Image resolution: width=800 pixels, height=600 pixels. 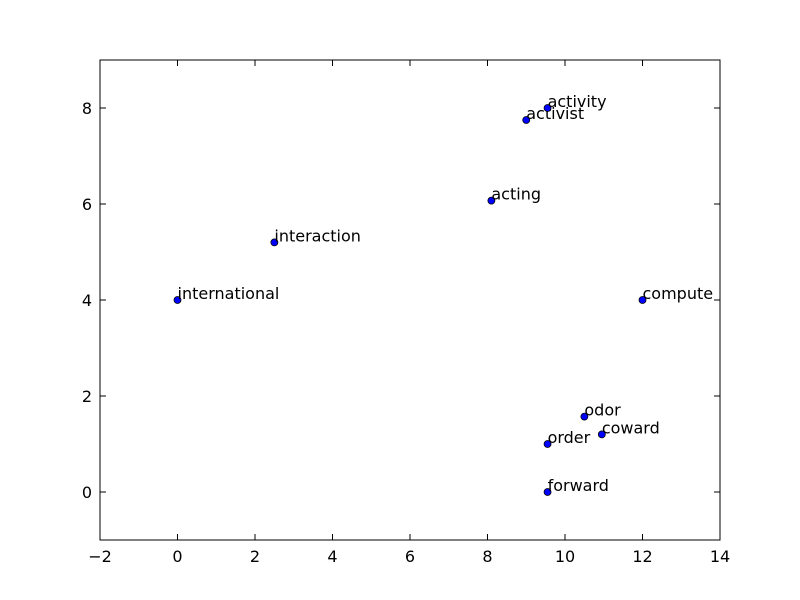 What do you see at coordinates (578, 485) in the screenshot?
I see `point-label: forward` at bounding box center [578, 485].